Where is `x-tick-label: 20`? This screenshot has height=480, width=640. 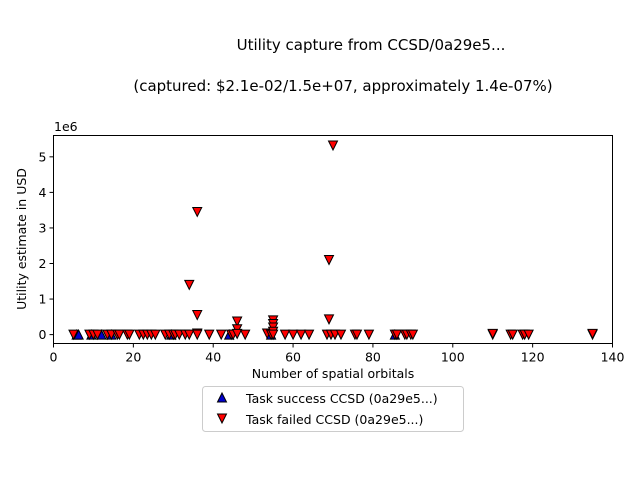 x-tick-label: 20 is located at coordinates (133, 357).